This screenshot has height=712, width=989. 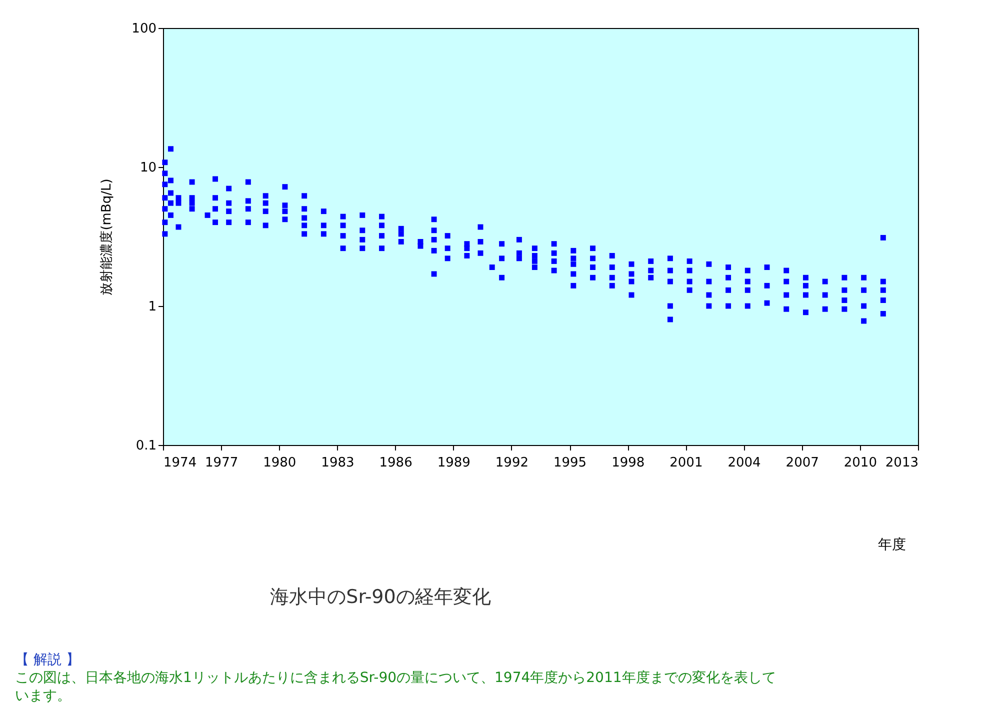 What do you see at coordinates (148, 168) in the screenshot?
I see `y-tick-label: 10` at bounding box center [148, 168].